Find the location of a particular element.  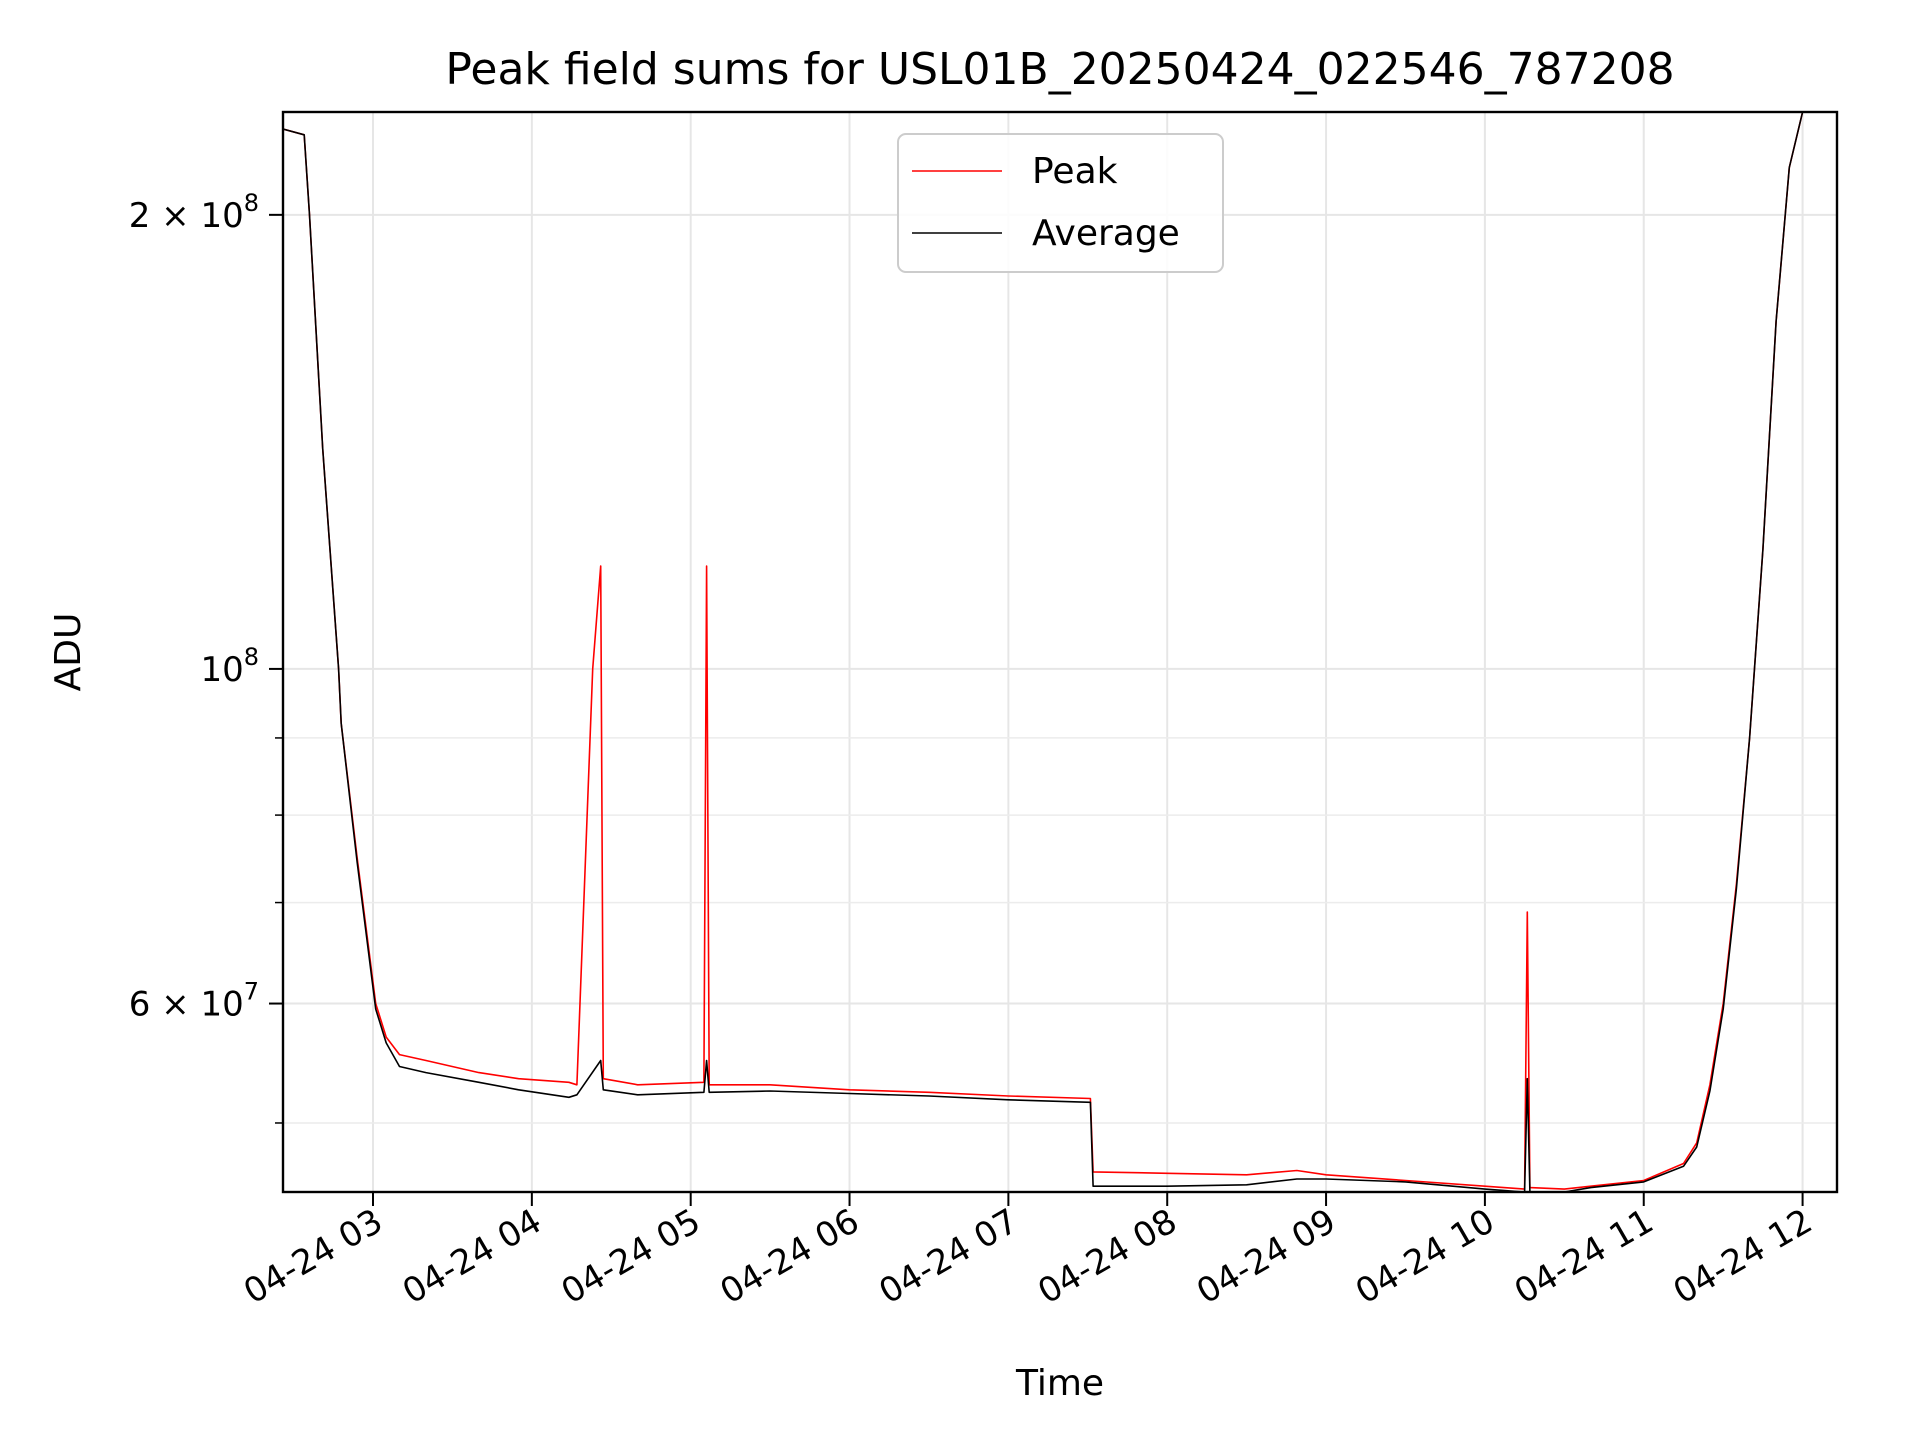

y-axis-label: ADU is located at coordinates (68, 652).